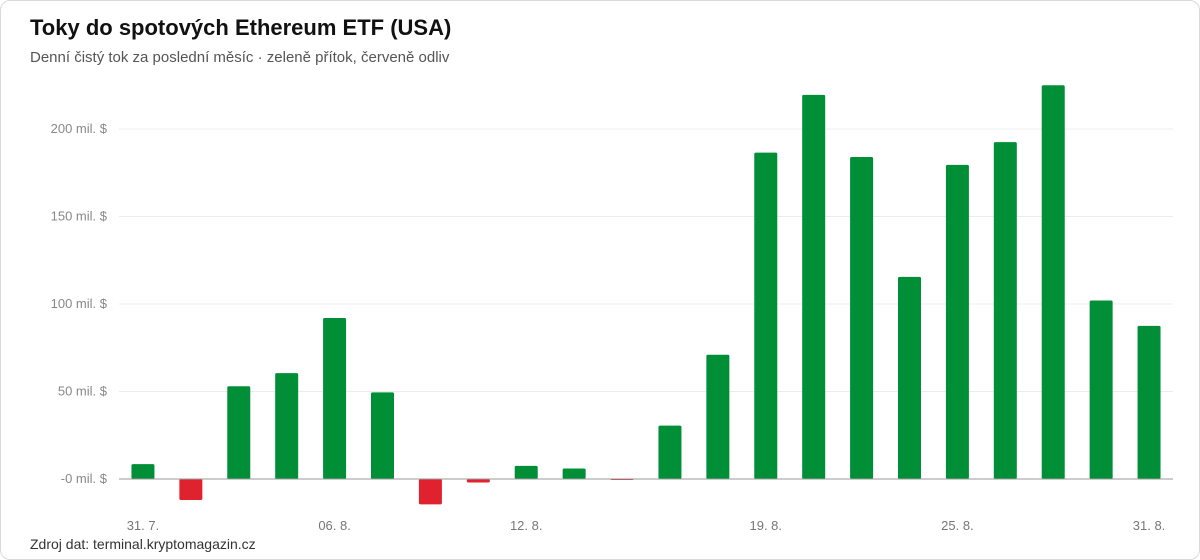 This screenshot has height=560, width=1200. I want to click on y-tick-label: 200 mil. $, so click(79, 128).